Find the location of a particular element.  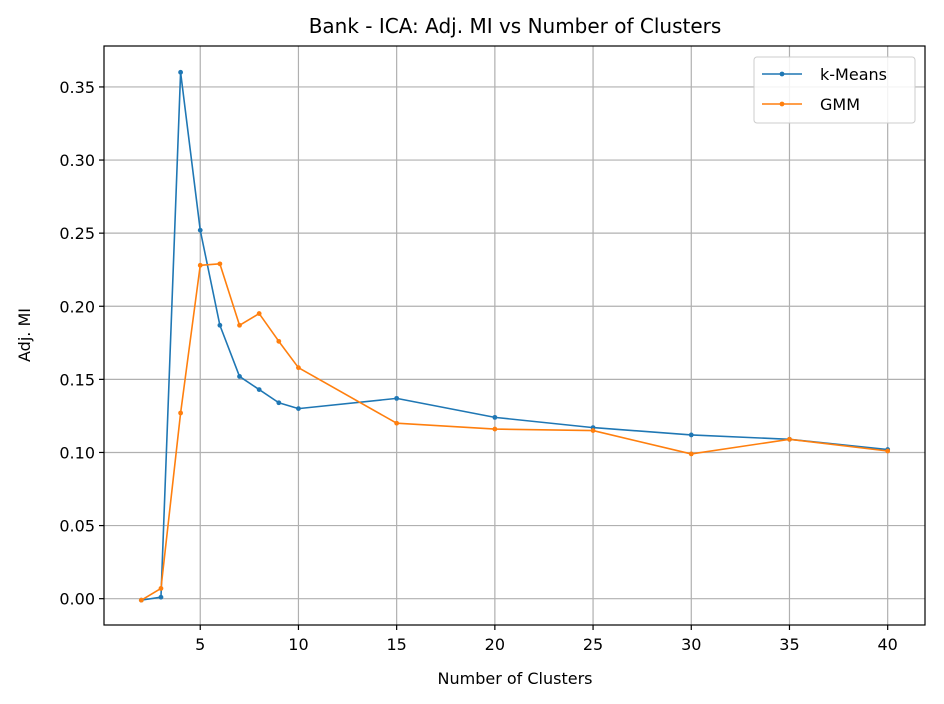

y-tick-label: 0.05 is located at coordinates (77, 526).